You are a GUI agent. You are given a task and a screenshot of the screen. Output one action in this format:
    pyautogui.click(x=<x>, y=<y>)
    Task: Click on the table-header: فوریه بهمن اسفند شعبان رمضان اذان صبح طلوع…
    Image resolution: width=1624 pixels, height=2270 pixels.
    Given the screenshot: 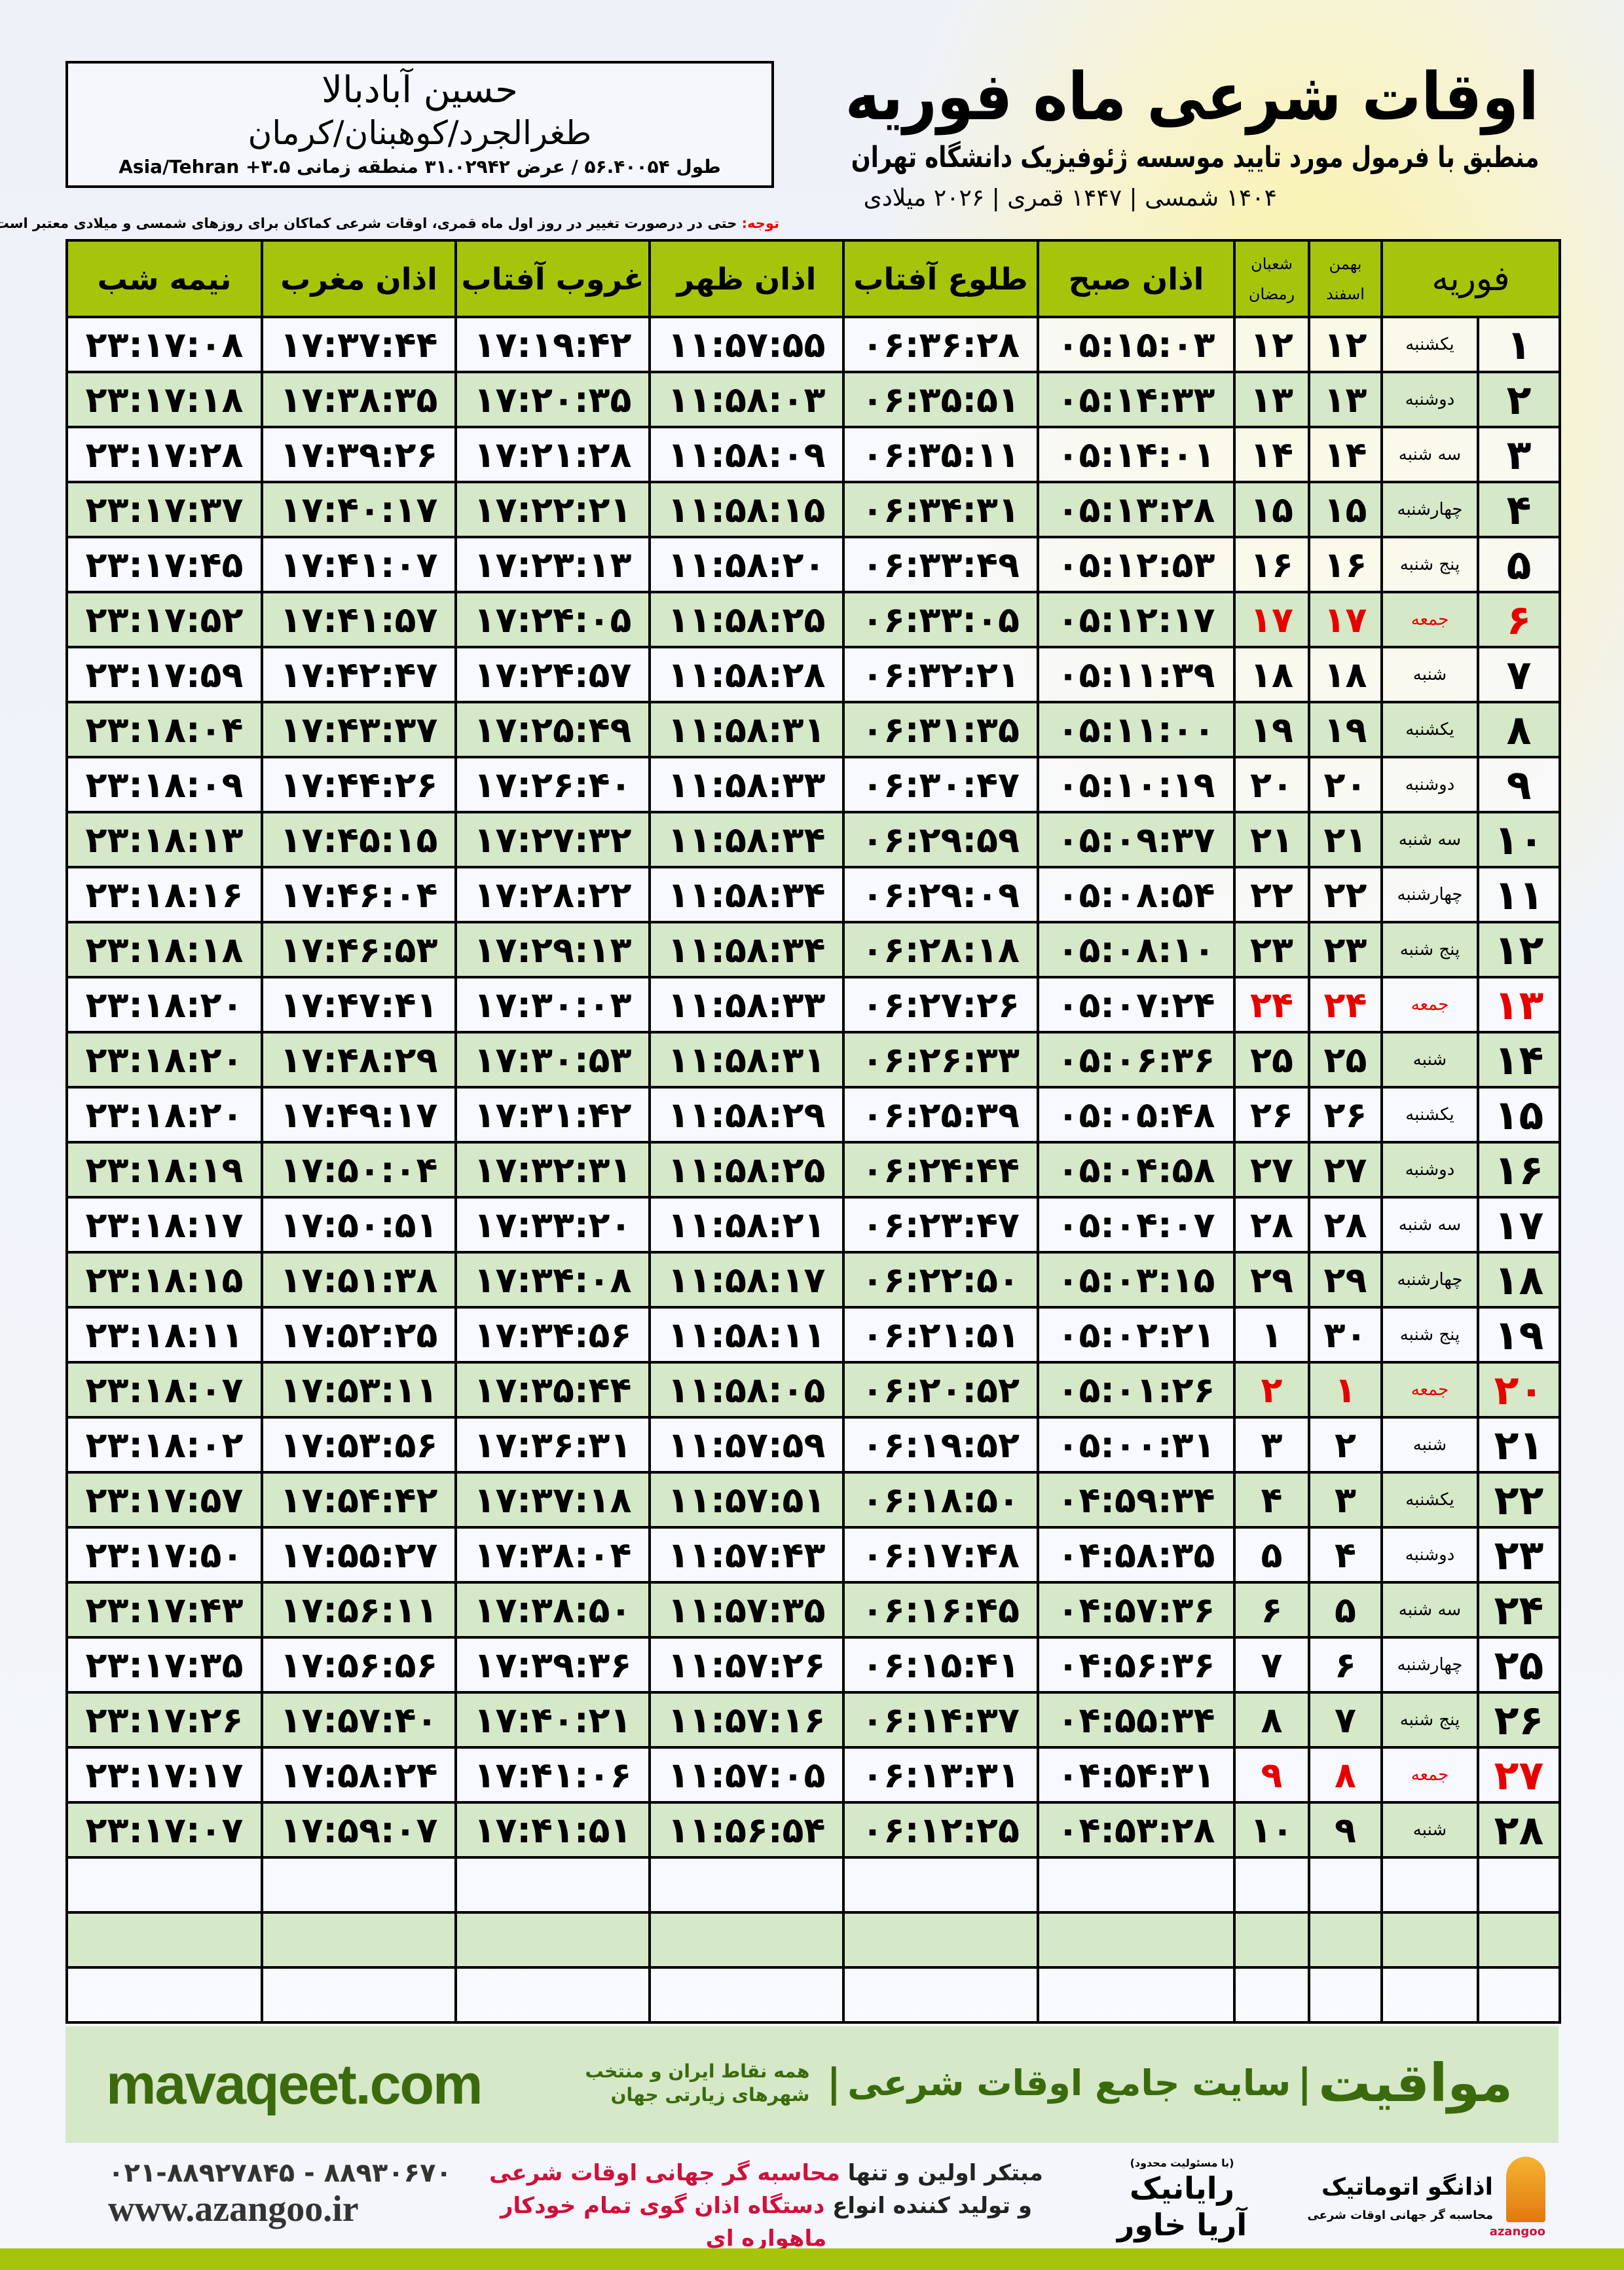 What is the action you would take?
    pyautogui.click(x=813, y=278)
    